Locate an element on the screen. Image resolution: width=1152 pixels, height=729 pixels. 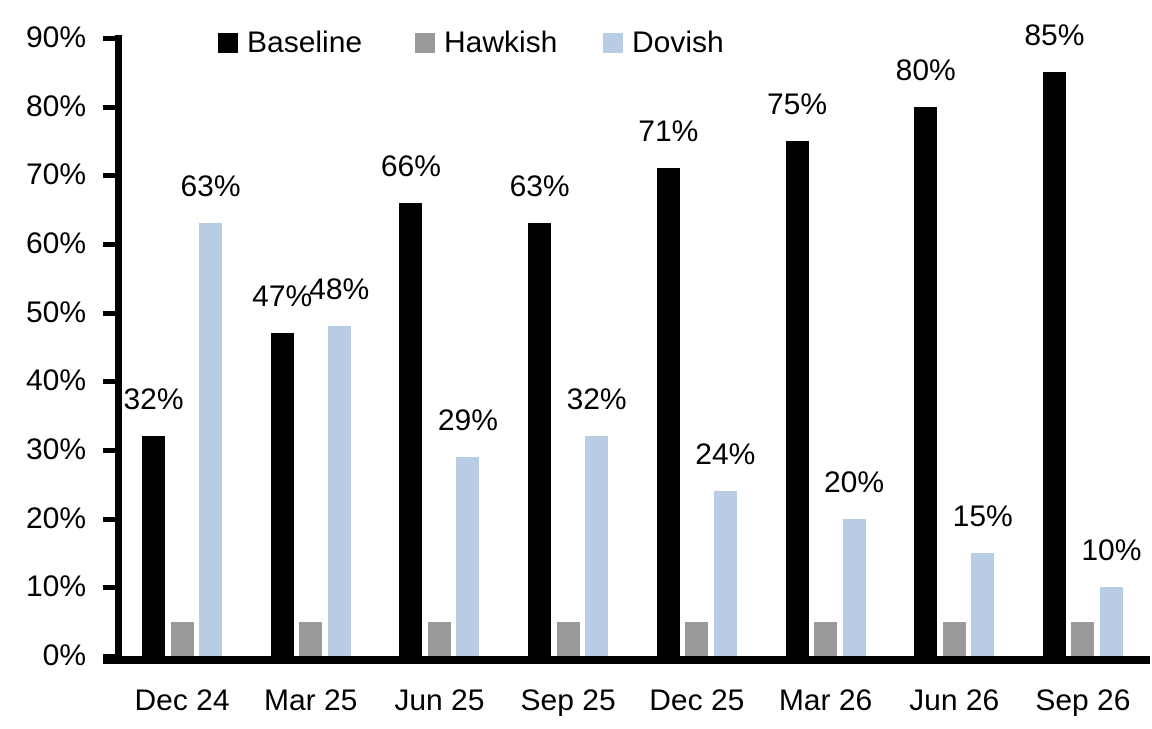
x-axis-label: Sep 25 is located at coordinates (568, 700).